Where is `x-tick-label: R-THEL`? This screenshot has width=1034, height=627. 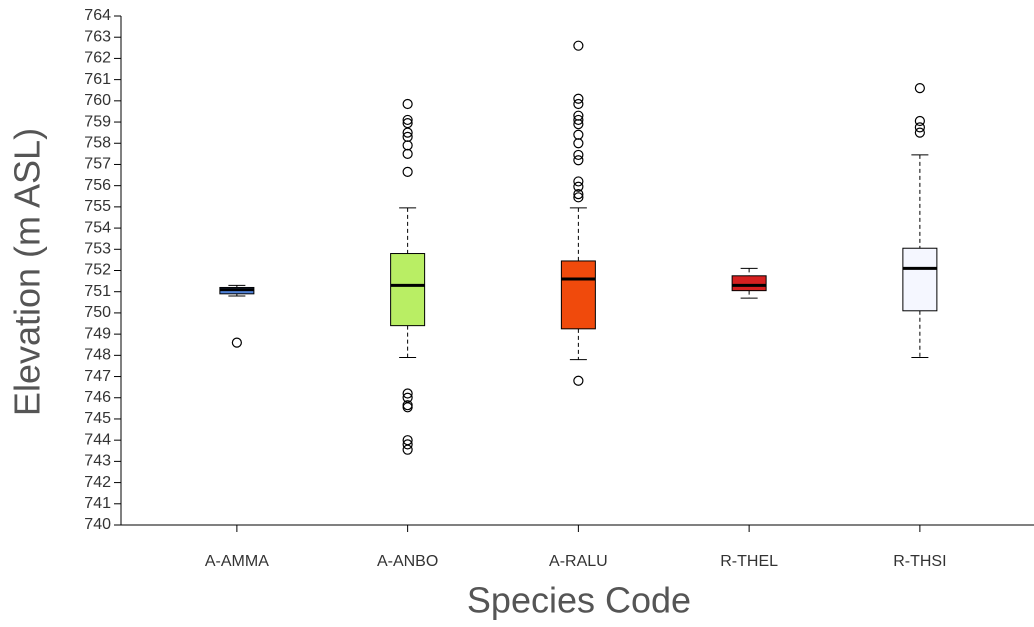
x-tick-label: R-THEL is located at coordinates (749, 561).